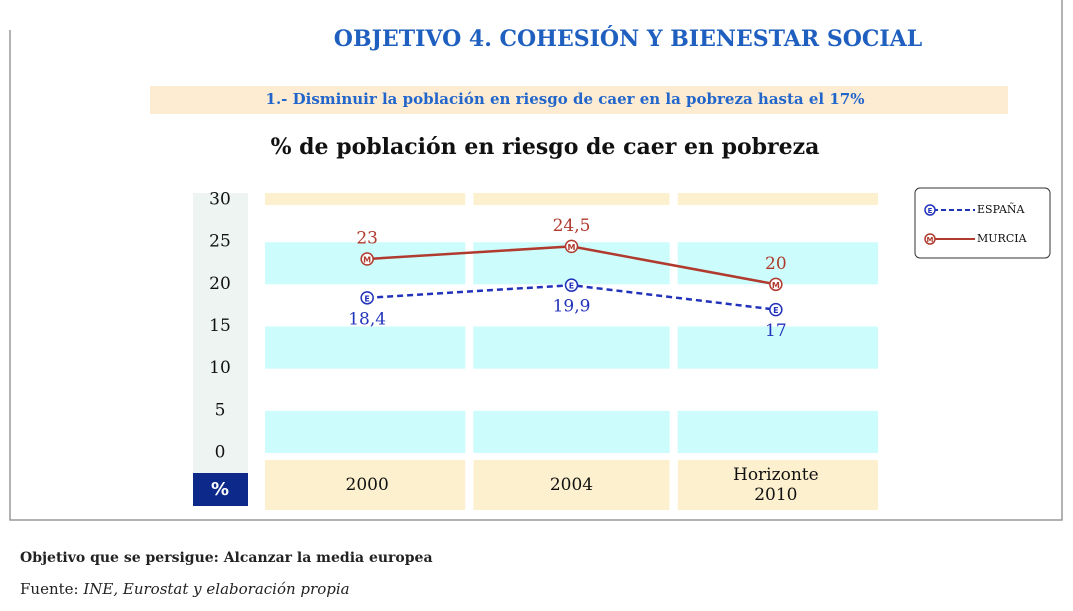 This screenshot has width=1073, height=611. I want to click on y-tick-label: 25, so click(220, 242).